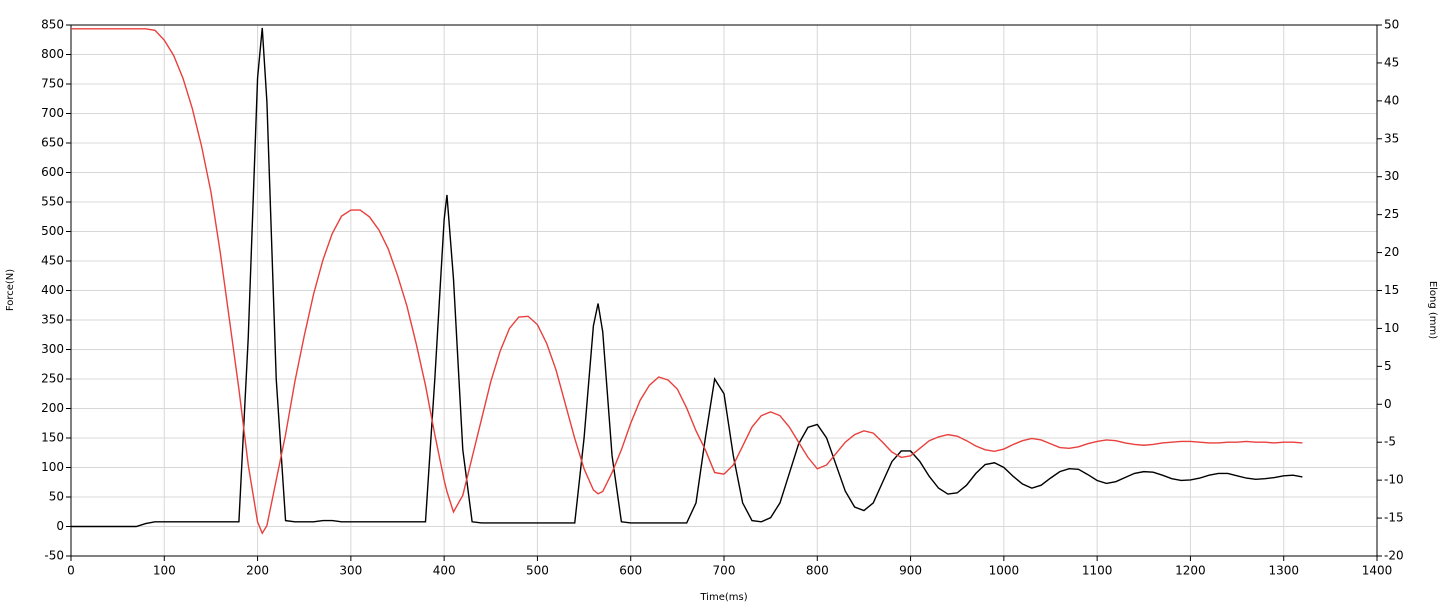  What do you see at coordinates (1391, 176) in the screenshot?
I see `y2-tick-label: 30` at bounding box center [1391, 176].